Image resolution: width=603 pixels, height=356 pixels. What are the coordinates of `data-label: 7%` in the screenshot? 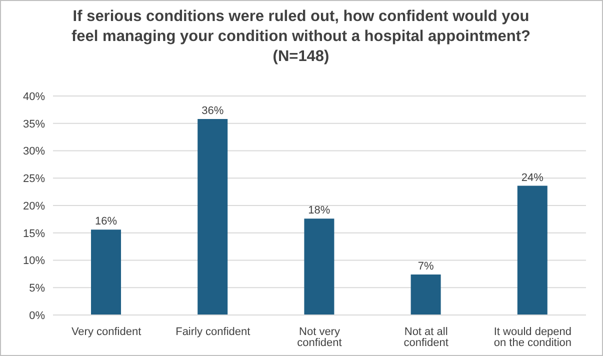 It's located at (426, 266).